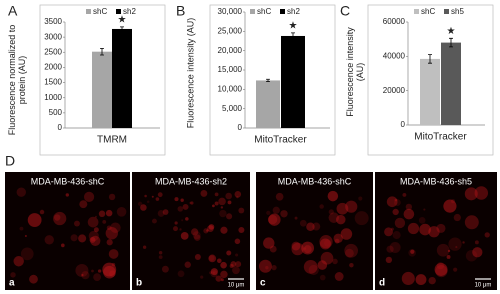  Describe the element at coordinates (440, 137) in the screenshot. I see `x-tick-label: MitoTracker` at that location.